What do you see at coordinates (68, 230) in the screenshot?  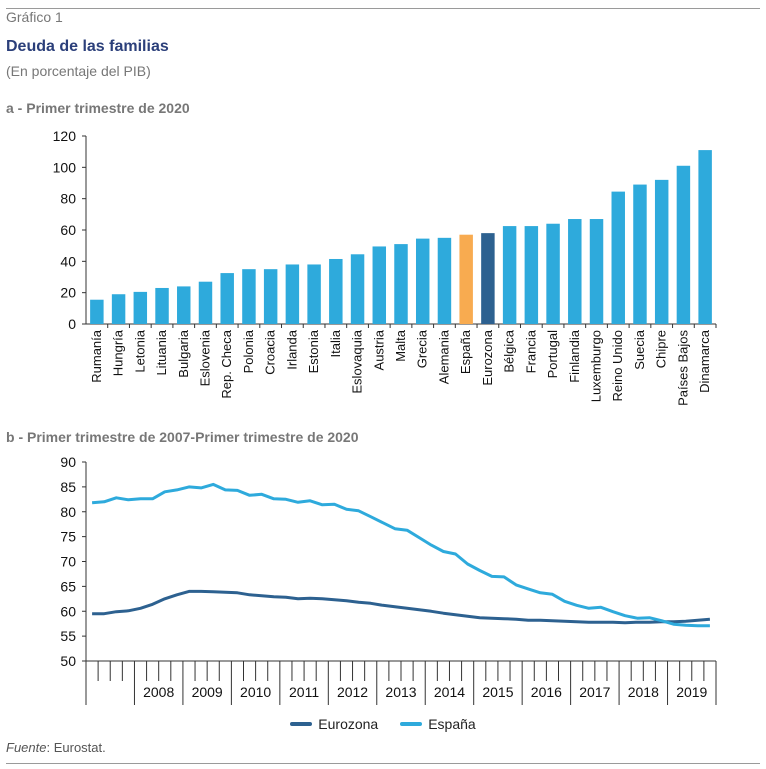 I see `bar-y-tick-label: 60` at bounding box center [68, 230].